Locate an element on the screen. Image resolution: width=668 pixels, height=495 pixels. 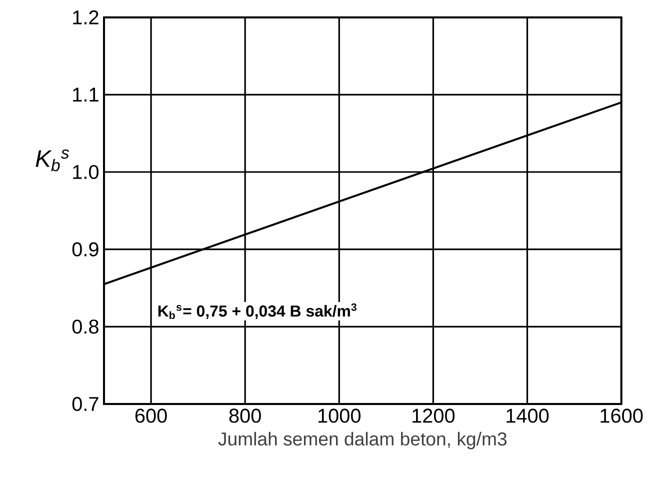
y-tick-label: 1.0 is located at coordinates (86, 172).